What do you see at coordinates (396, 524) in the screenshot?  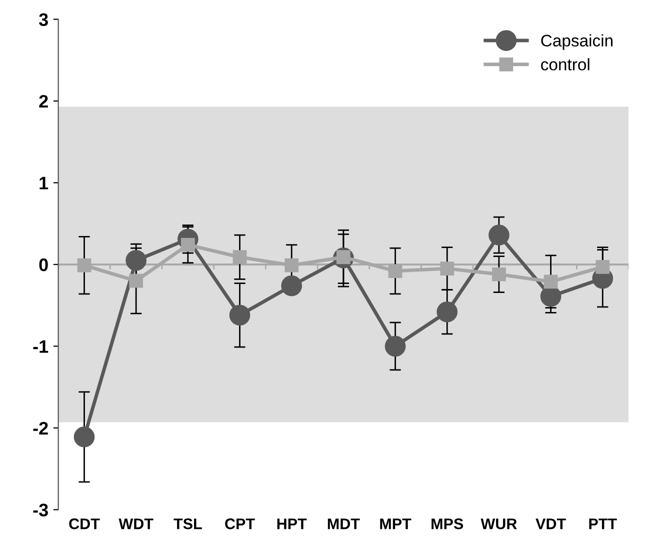 I see `x-tick-label: MPT` at bounding box center [396, 524].